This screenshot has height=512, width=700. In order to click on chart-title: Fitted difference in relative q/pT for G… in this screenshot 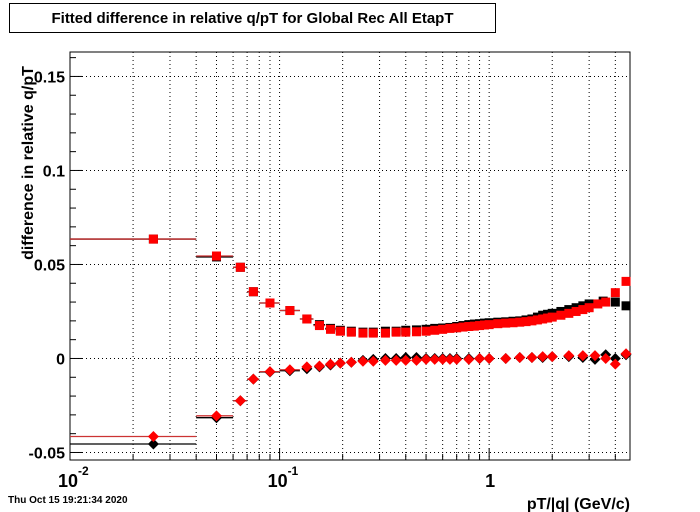, I will do `click(252, 18)`.